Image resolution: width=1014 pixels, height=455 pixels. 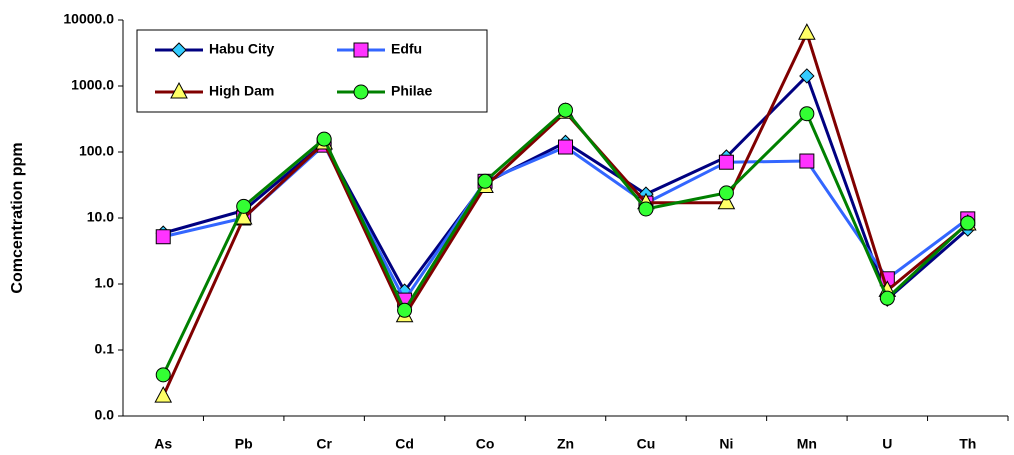 I want to click on x-tick-label: Cu, so click(x=646, y=444).